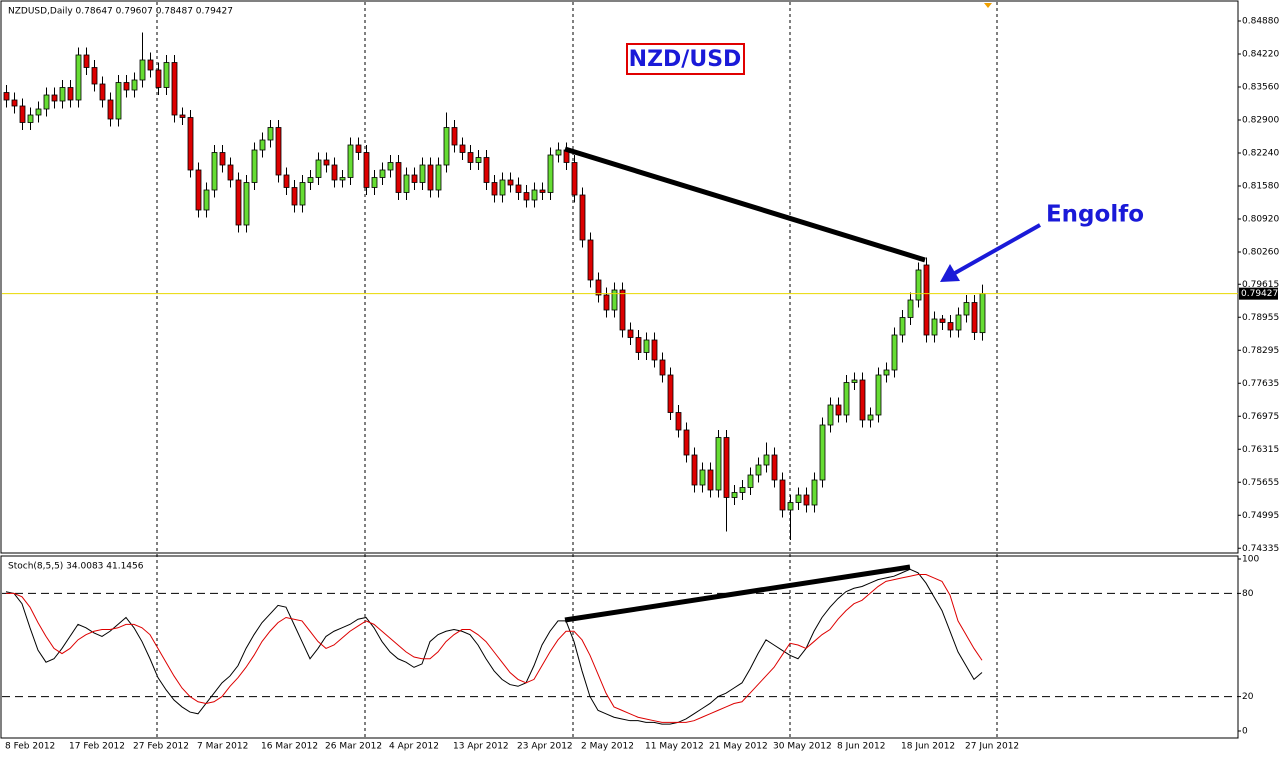 The height and width of the screenshot is (762, 1279). Describe the element at coordinates (992, 747) in the screenshot. I see `x-tick-label: 27 Jun 2012` at that location.